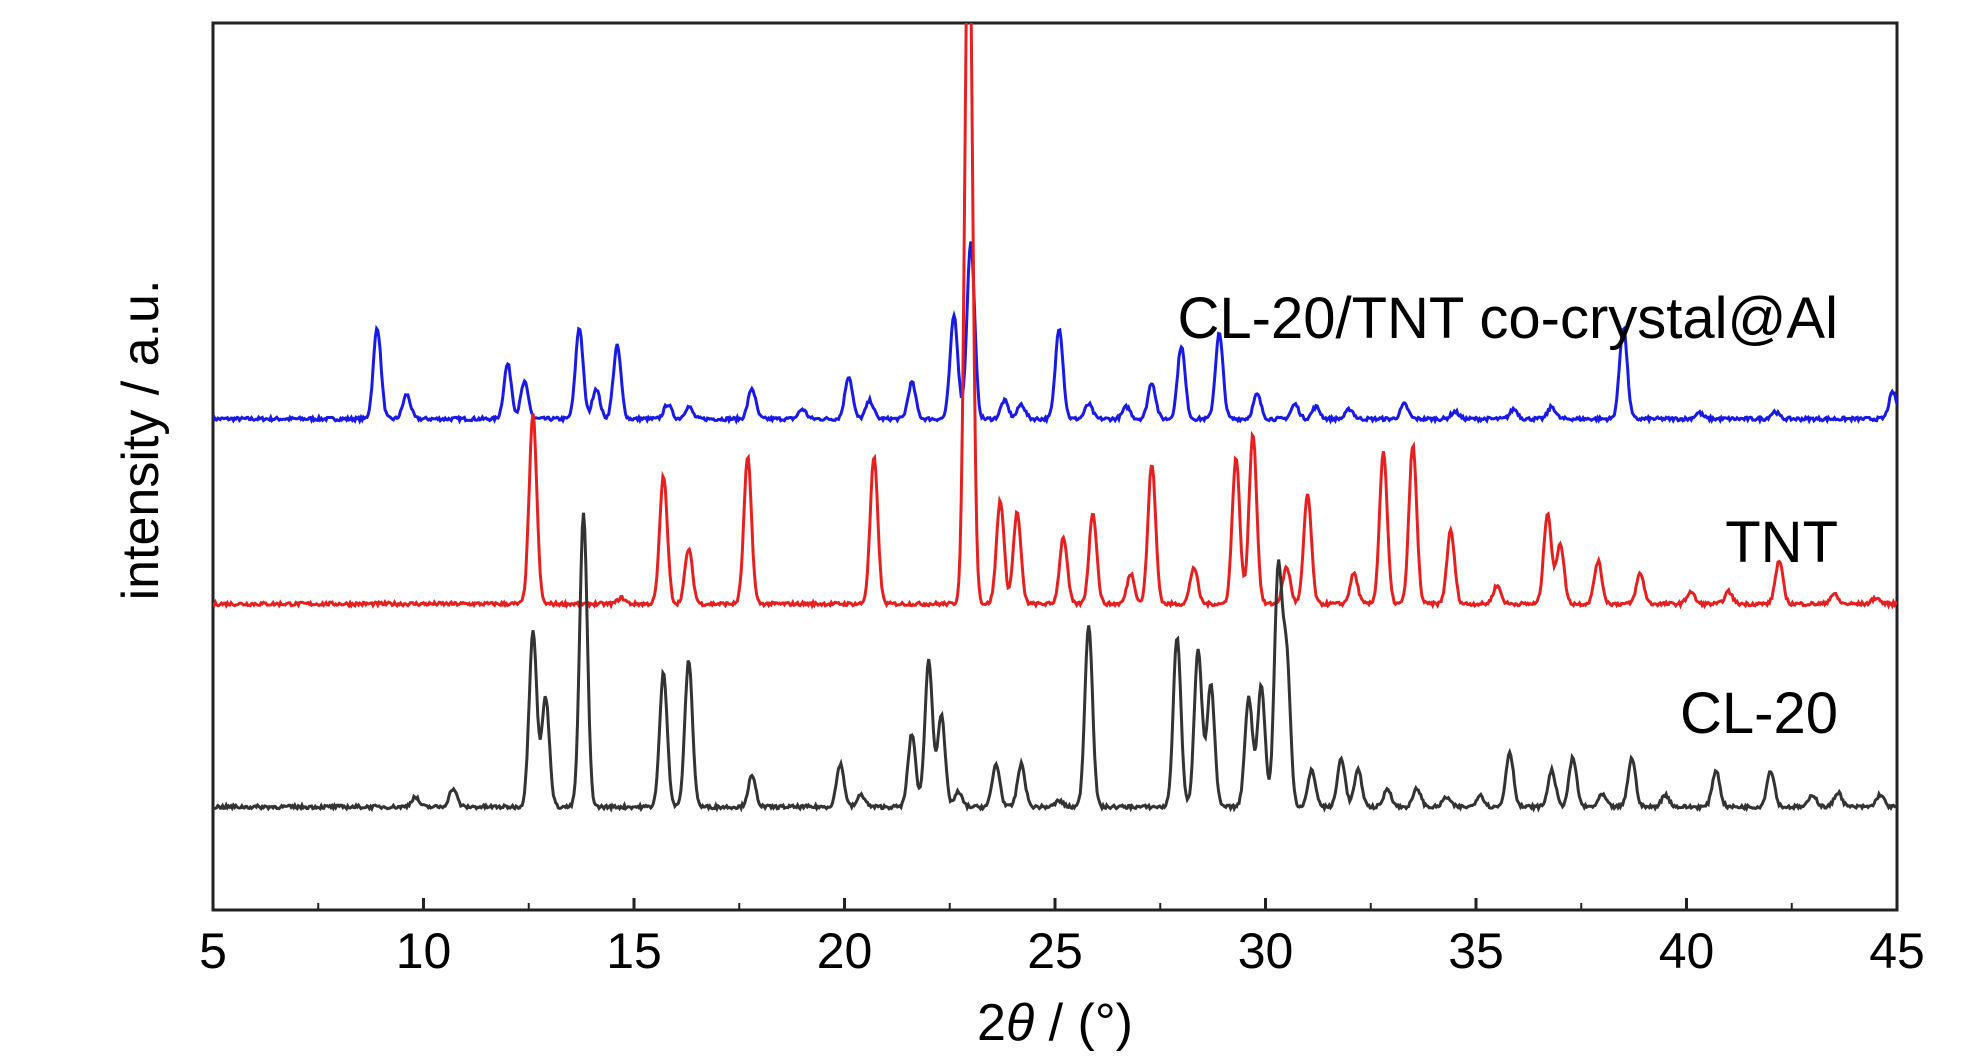 This screenshot has height=1063, width=1984. I want to click on series-label-3: CL-20, so click(1759, 713).